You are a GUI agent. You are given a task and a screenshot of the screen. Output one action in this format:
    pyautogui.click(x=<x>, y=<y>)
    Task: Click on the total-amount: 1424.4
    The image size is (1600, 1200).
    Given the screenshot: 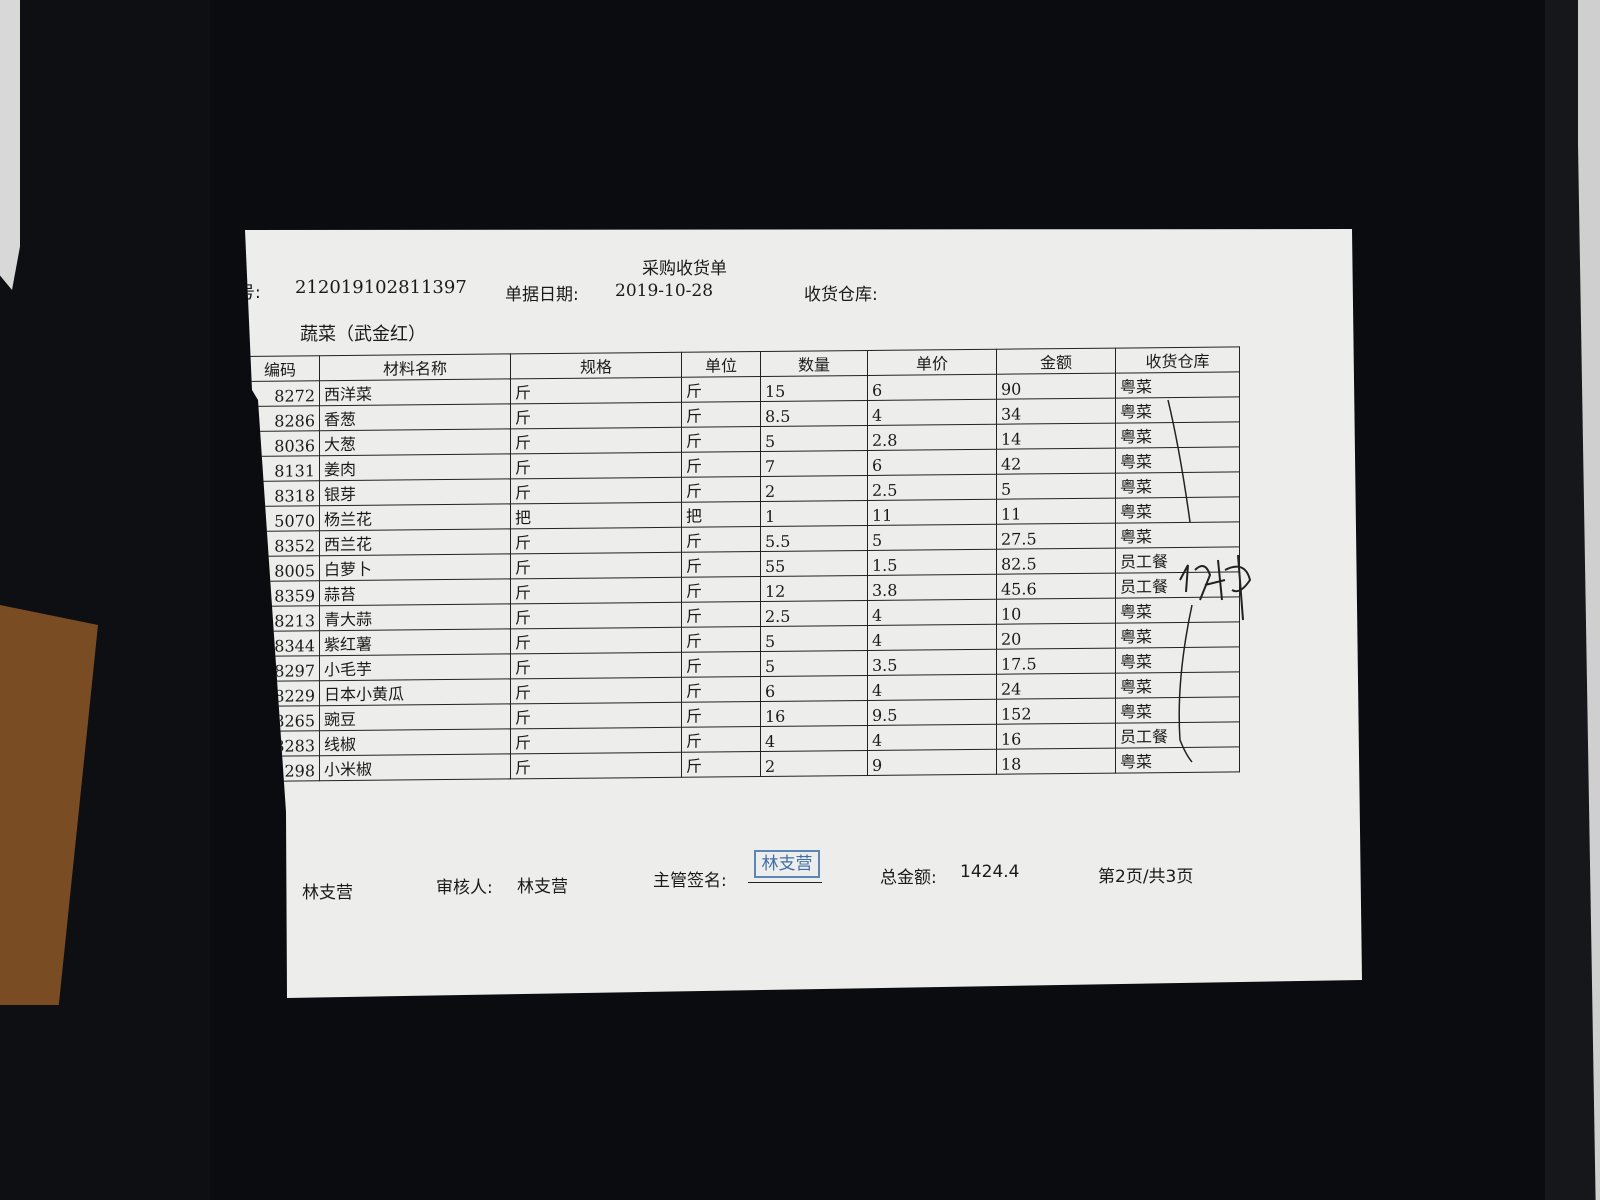 What is the action you would take?
    pyautogui.click(x=990, y=872)
    